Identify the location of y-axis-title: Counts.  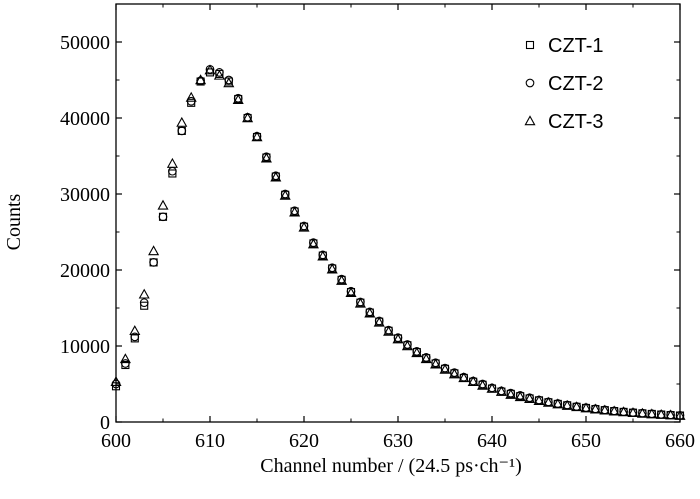
(14, 221).